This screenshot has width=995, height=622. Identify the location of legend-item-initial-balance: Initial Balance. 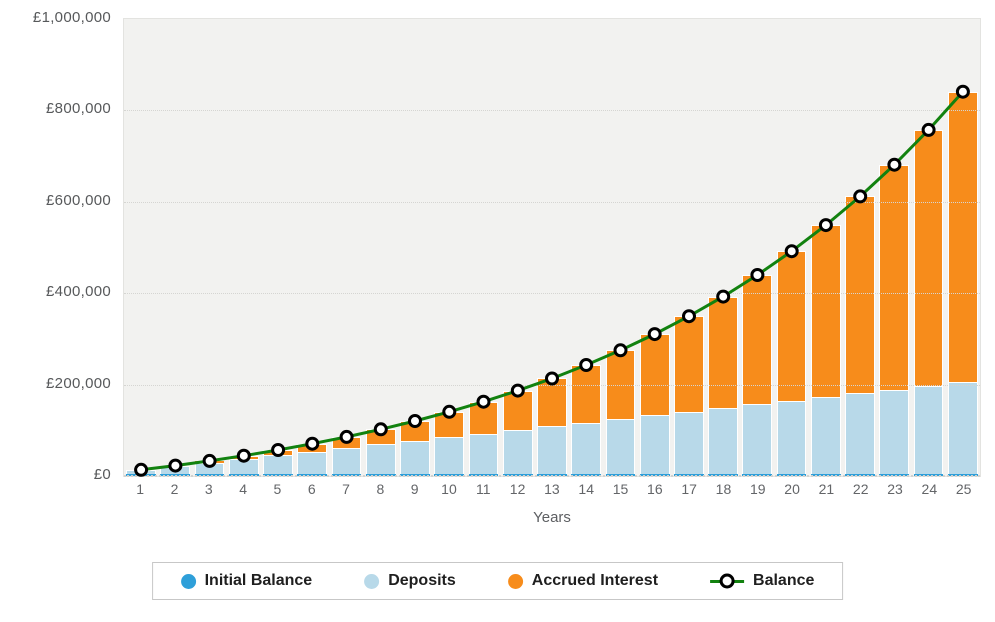
(246, 581).